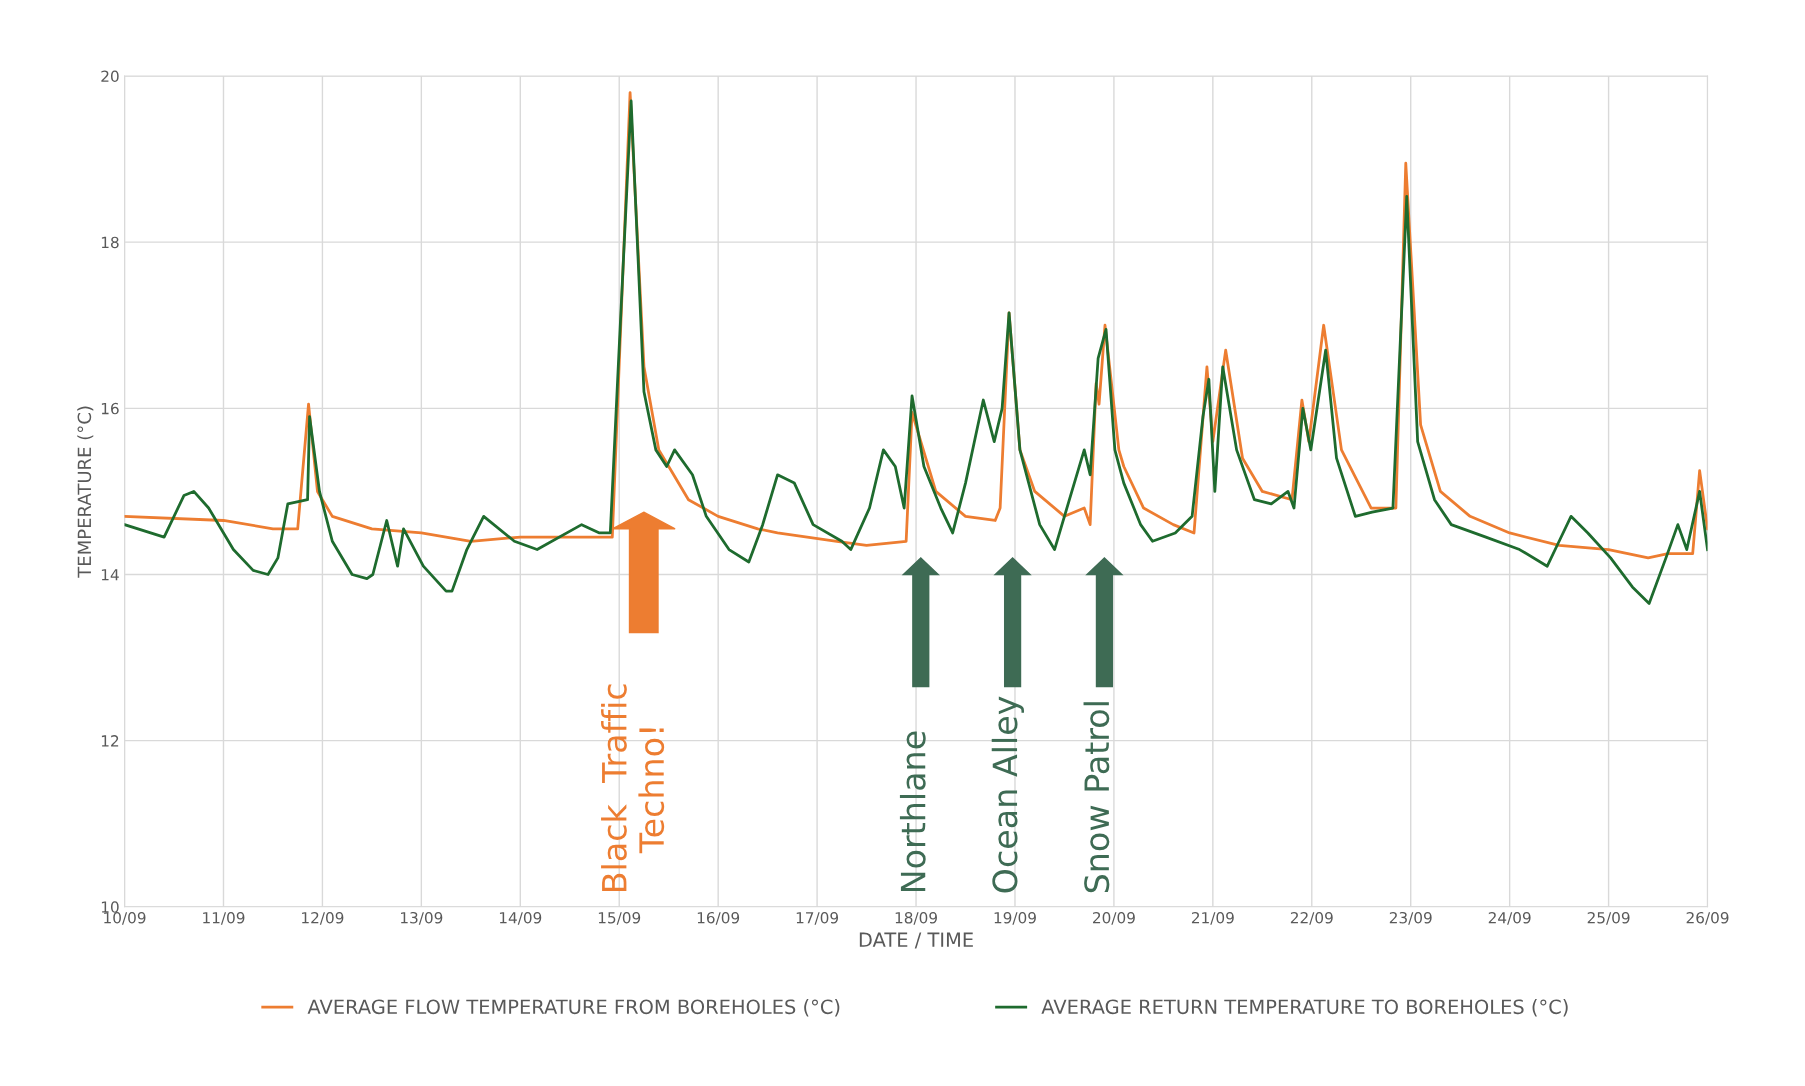  I want to click on y-tick-label: 16, so click(110, 408).